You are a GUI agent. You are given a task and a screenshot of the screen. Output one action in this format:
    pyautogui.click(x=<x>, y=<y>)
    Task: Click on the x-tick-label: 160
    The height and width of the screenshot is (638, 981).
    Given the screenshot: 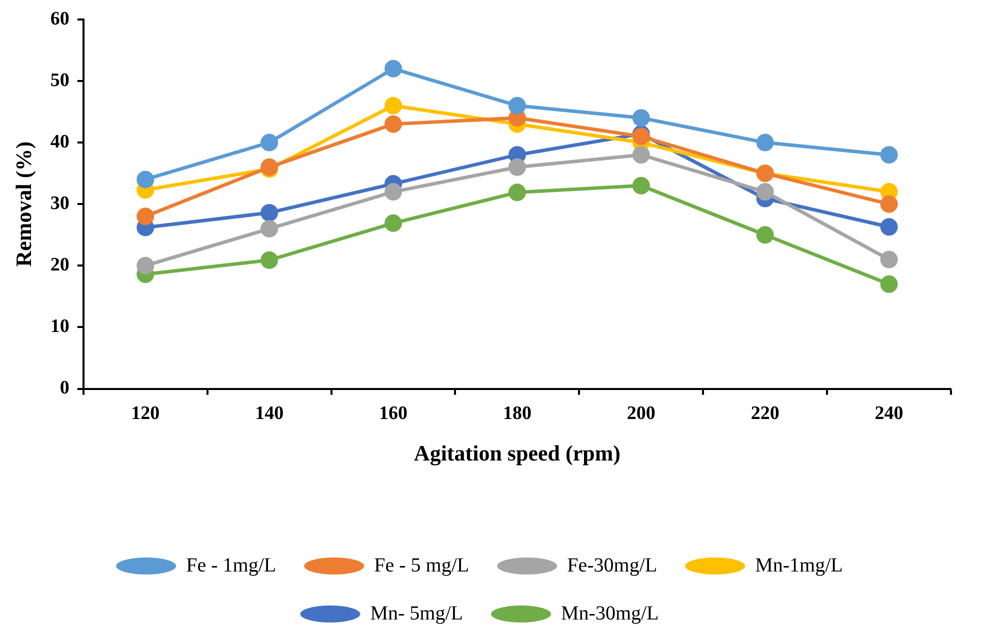 What is the action you would take?
    pyautogui.click(x=393, y=413)
    